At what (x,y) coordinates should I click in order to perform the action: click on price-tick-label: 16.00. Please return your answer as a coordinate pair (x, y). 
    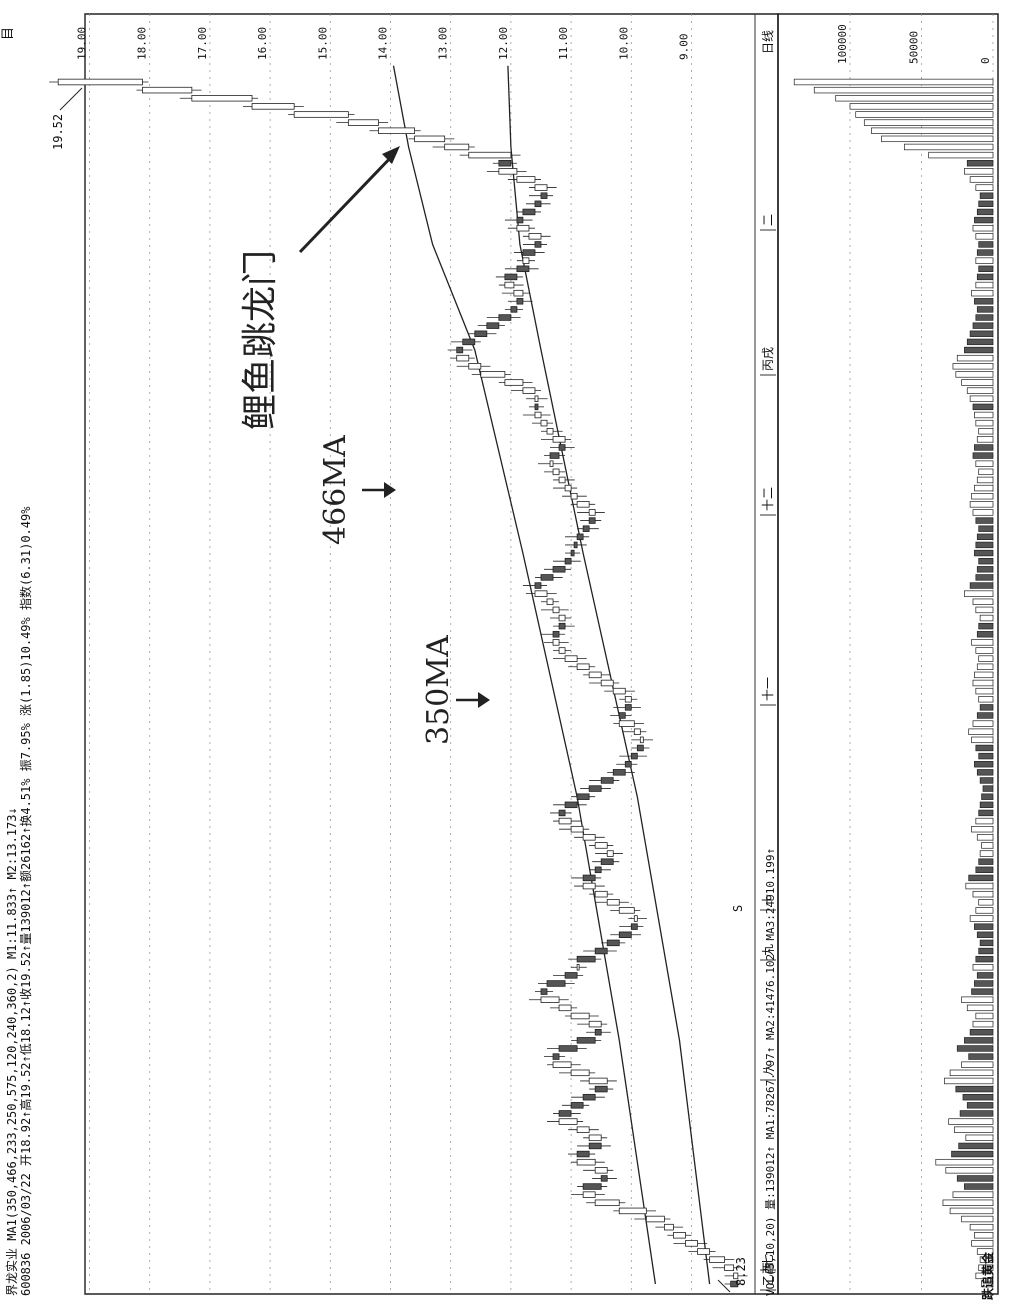
    Looking at the image, I should click on (262, 43).